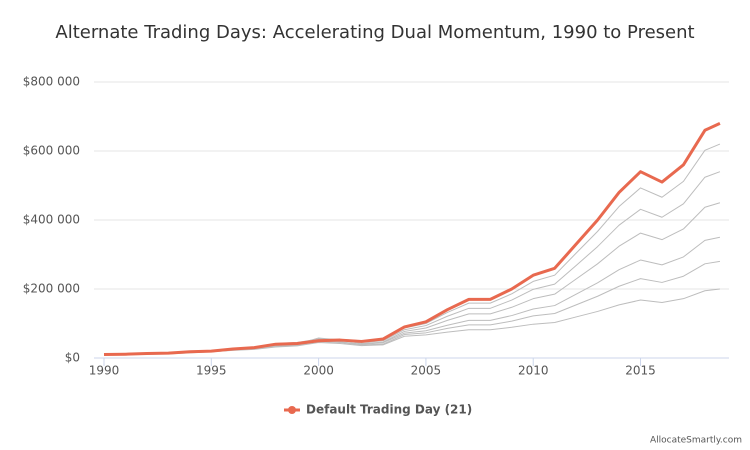 This screenshot has width=750, height=450. Describe the element at coordinates (696, 441) in the screenshot. I see `credit: AllocateSmartly.com` at that location.